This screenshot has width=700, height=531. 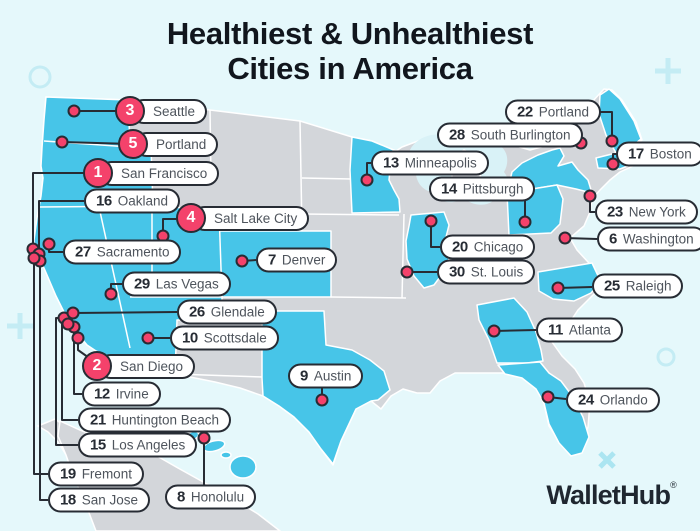 What do you see at coordinates (133, 144) in the screenshot?
I see `healthy-rank-badge: 5` at bounding box center [133, 144].